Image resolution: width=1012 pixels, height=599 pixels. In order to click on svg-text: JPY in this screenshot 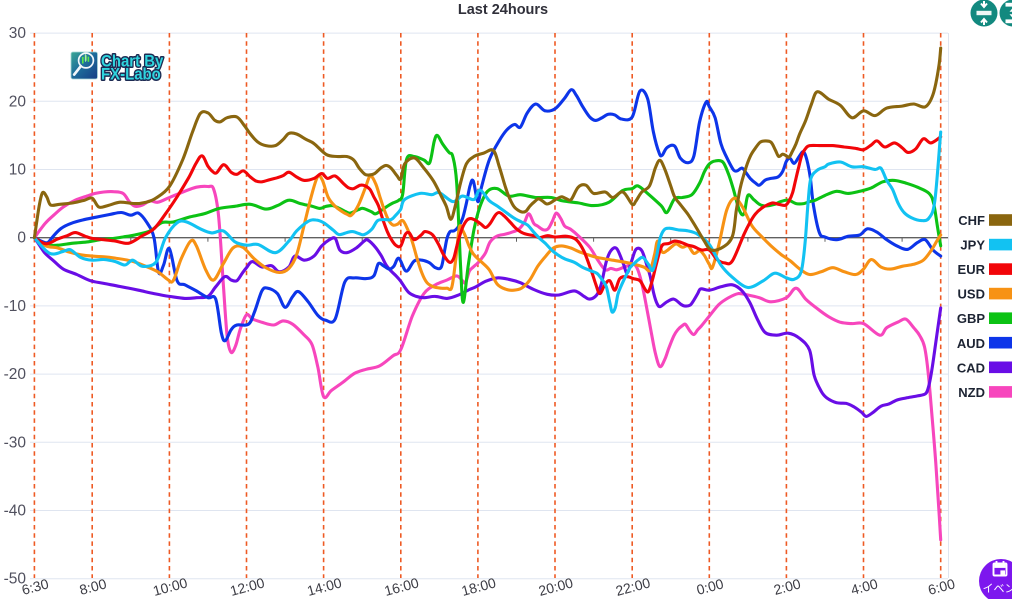, I will do `click(972, 245)`.